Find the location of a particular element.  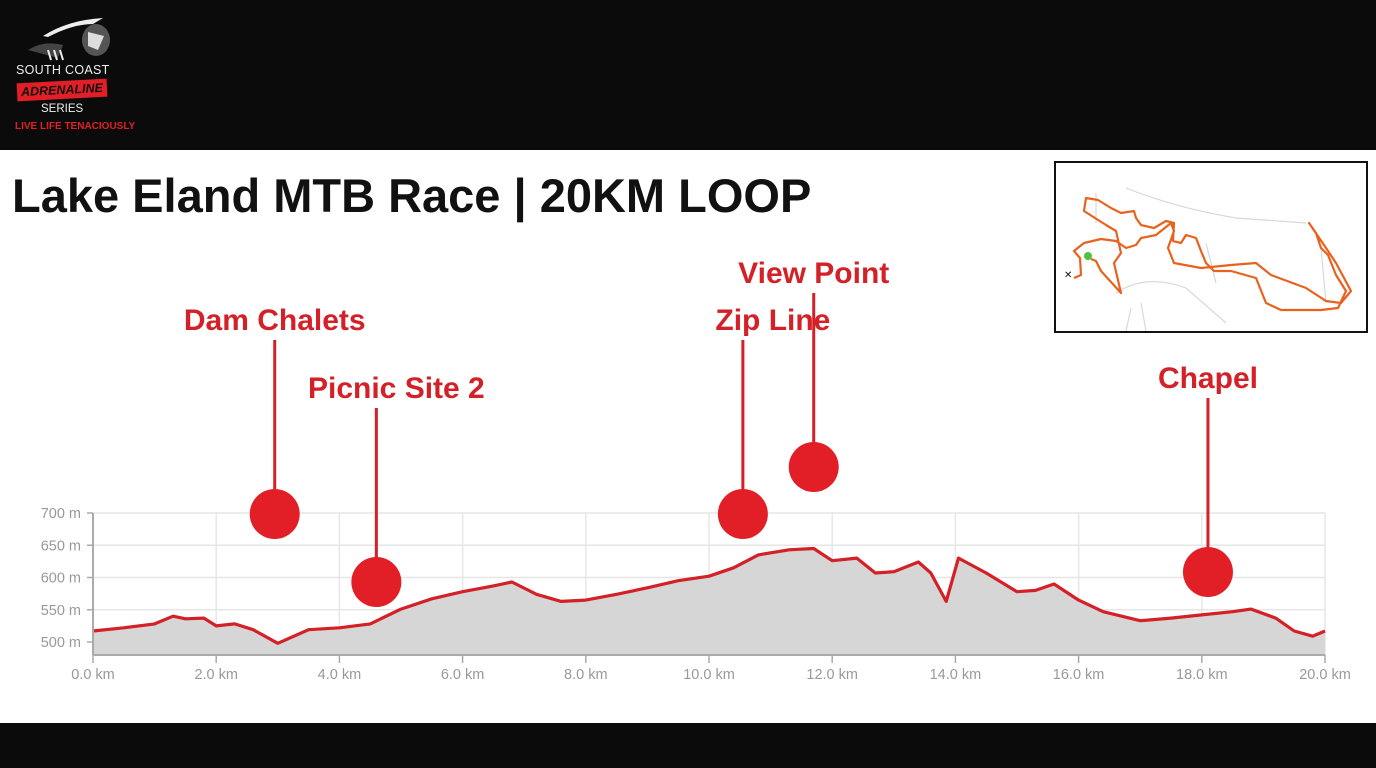

x-tick-label: 16.0 km is located at coordinates (1079, 675).